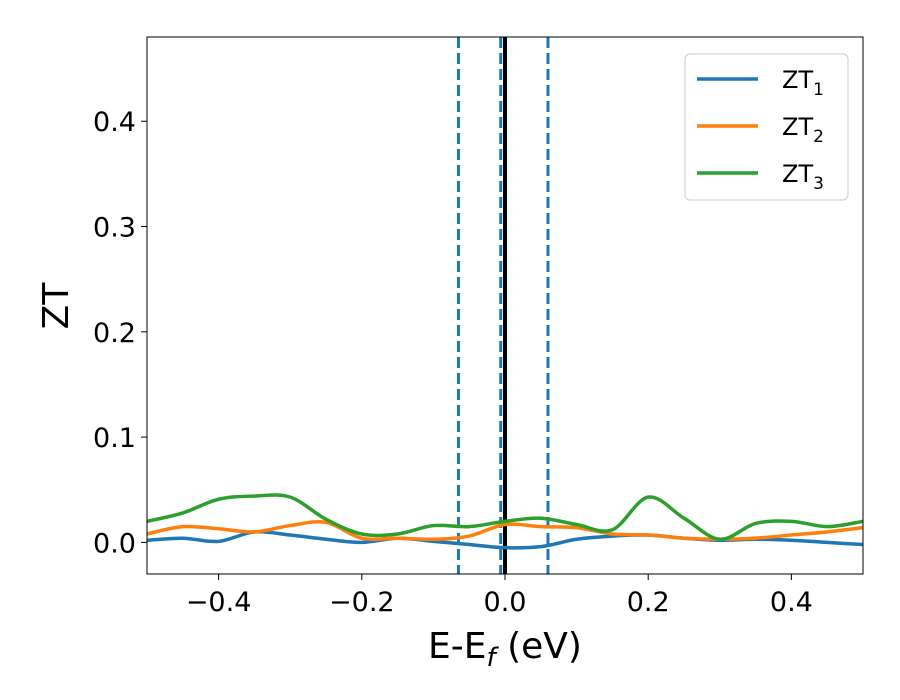  I want to click on y-axis-ticks: 0.0 0.1 0.2 0.3 0.4, so click(120, 333).